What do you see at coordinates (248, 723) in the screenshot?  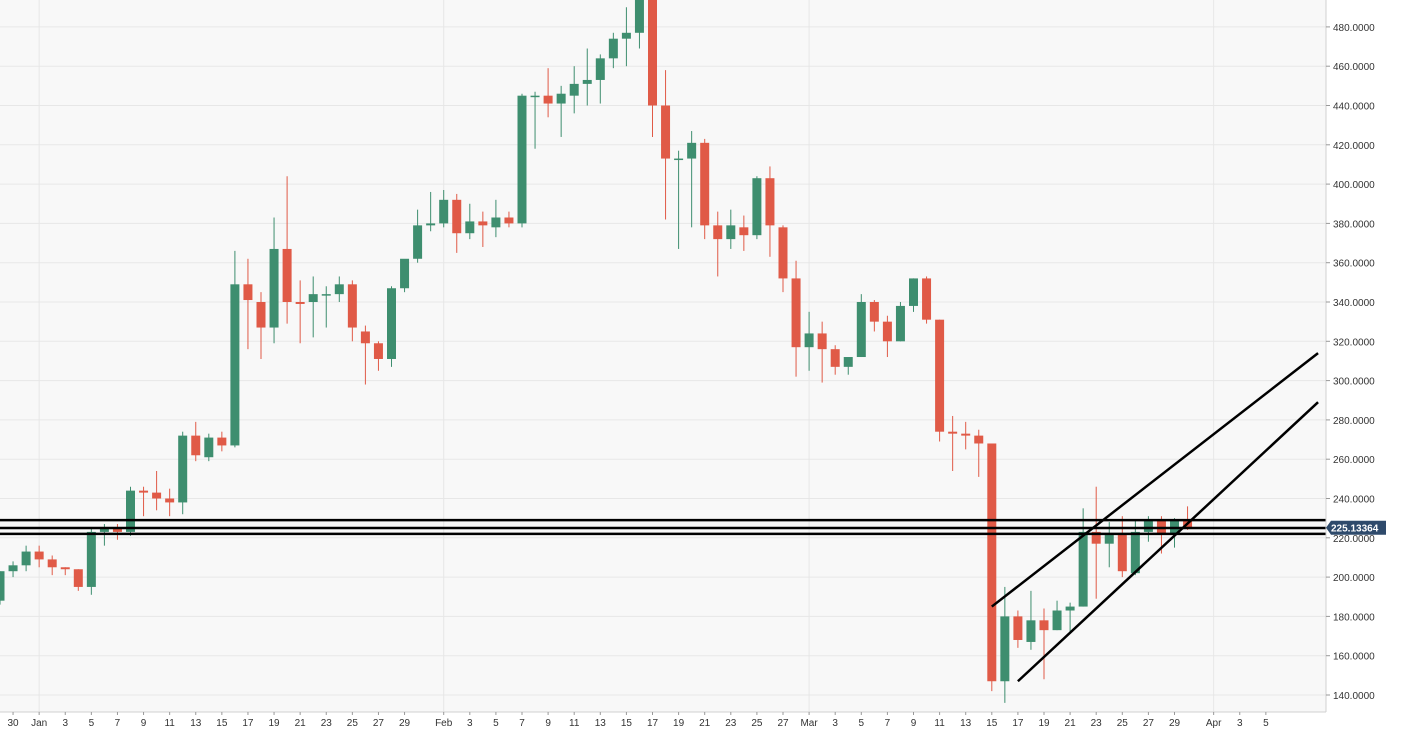 I see `time-tick-label: 17` at bounding box center [248, 723].